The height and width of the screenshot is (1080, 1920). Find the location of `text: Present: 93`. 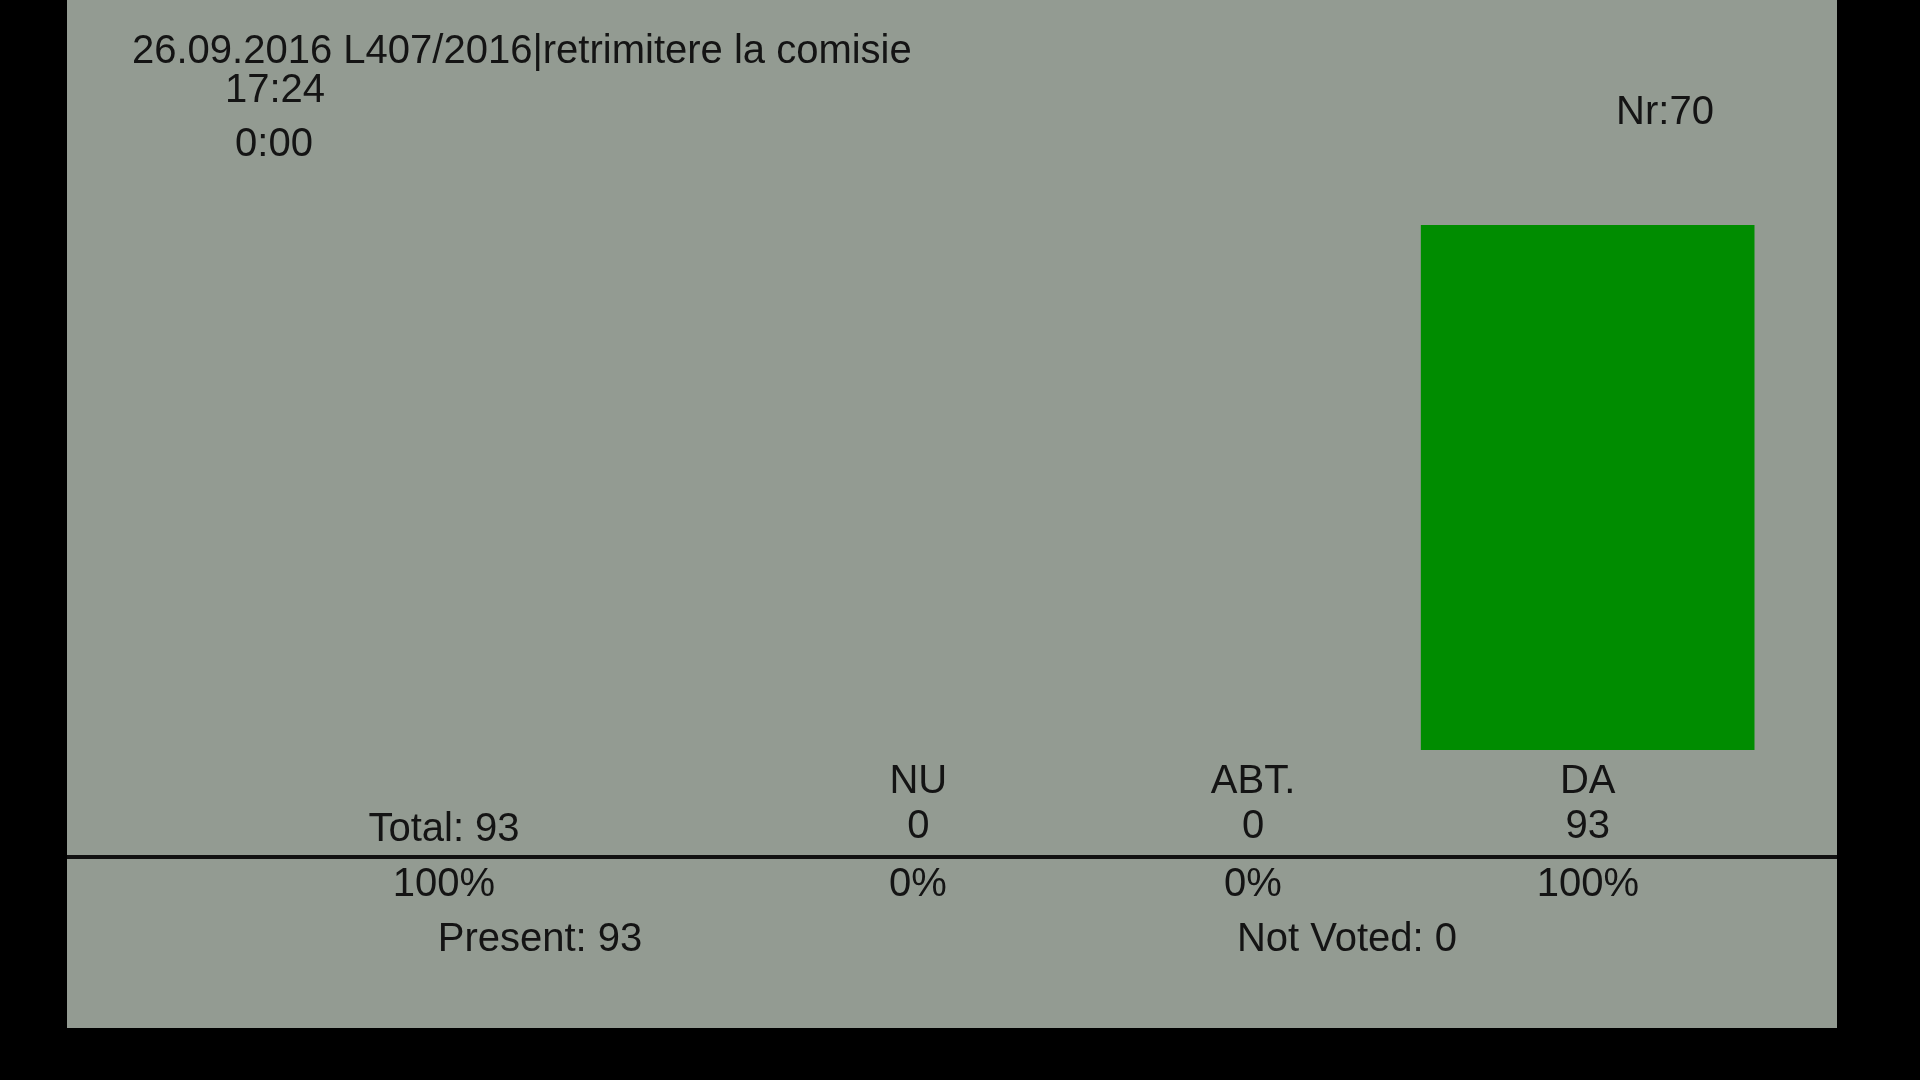

text: Present: 93 is located at coordinates (540, 937).